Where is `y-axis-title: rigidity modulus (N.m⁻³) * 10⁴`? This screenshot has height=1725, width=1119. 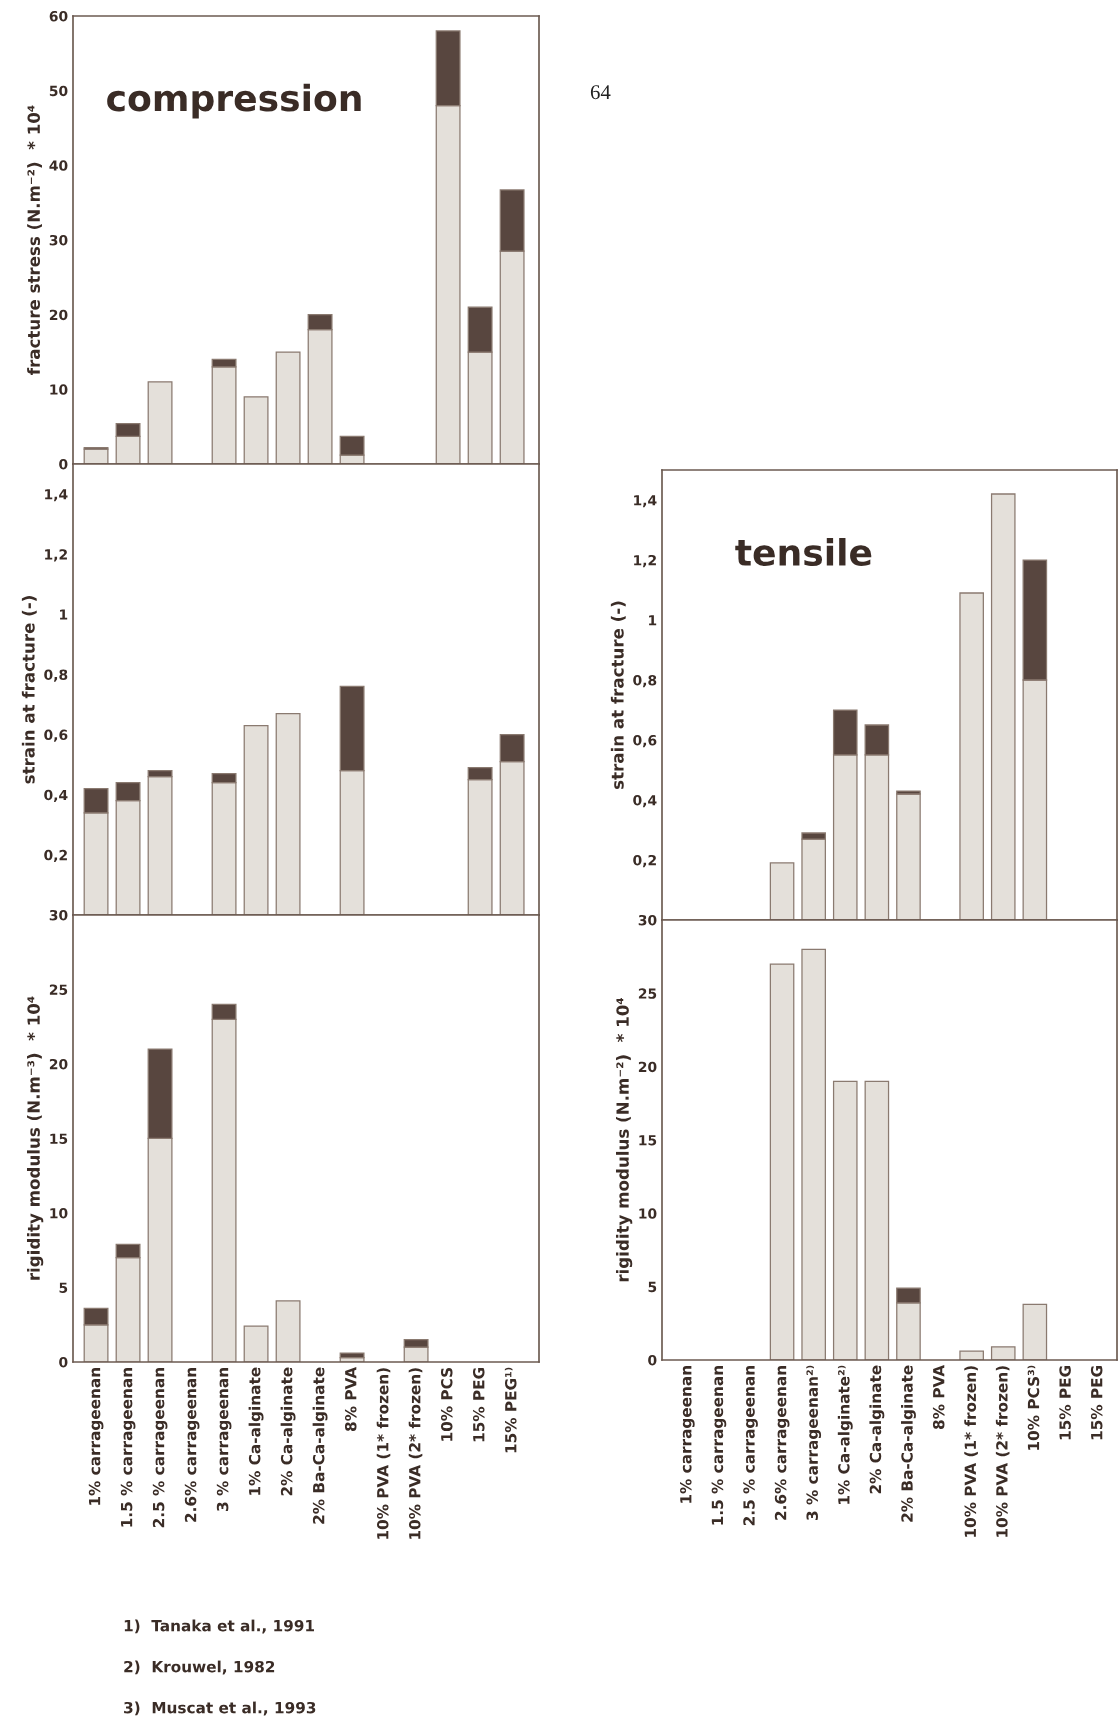
y-axis-title: rigidity modulus (N.m⁻³) * 10⁴ is located at coordinates (35, 1138).